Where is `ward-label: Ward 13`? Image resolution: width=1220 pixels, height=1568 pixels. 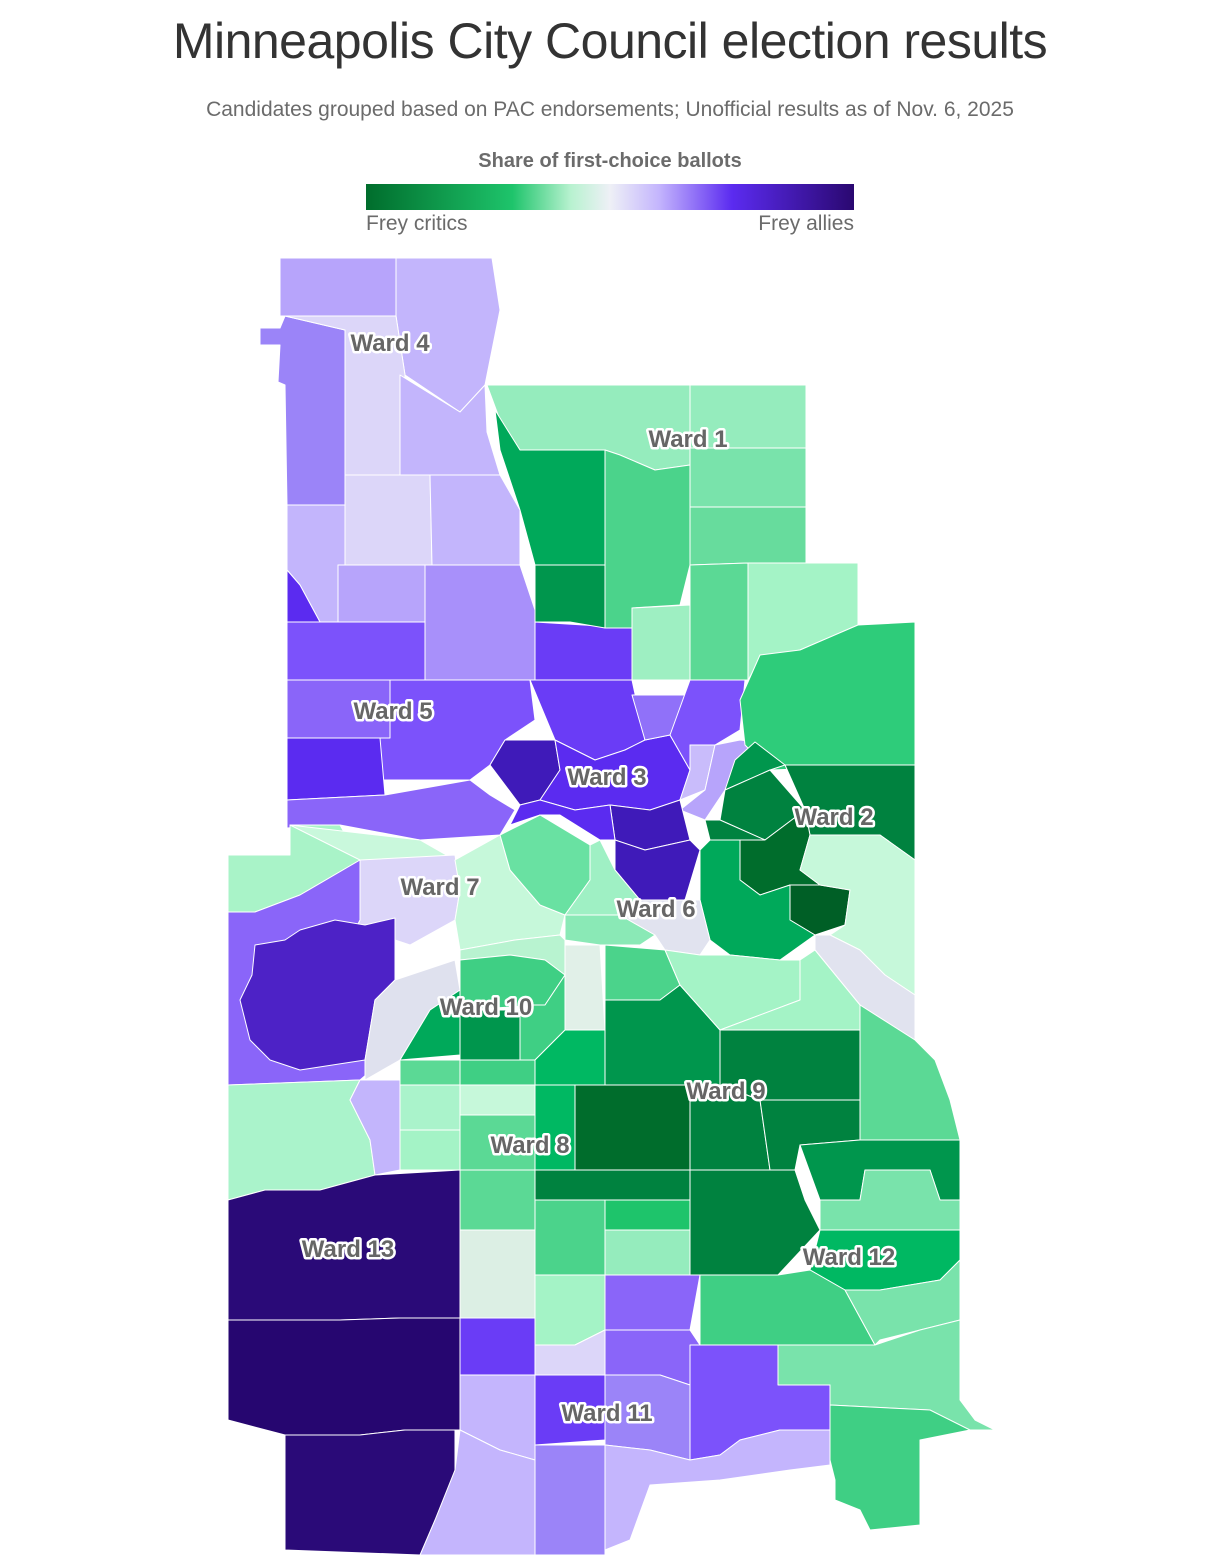 ward-label: Ward 13 is located at coordinates (348, 1249).